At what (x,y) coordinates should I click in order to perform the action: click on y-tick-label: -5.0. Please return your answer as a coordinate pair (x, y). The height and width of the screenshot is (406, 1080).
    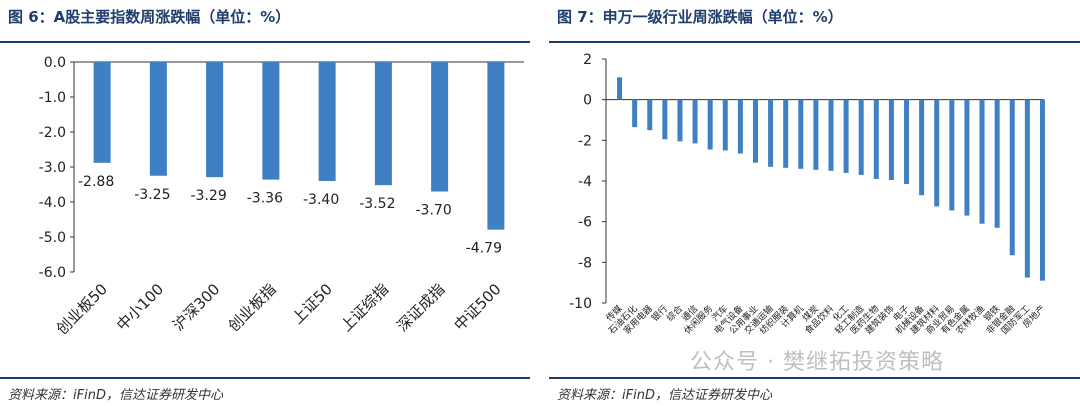
    Looking at the image, I should click on (52, 238).